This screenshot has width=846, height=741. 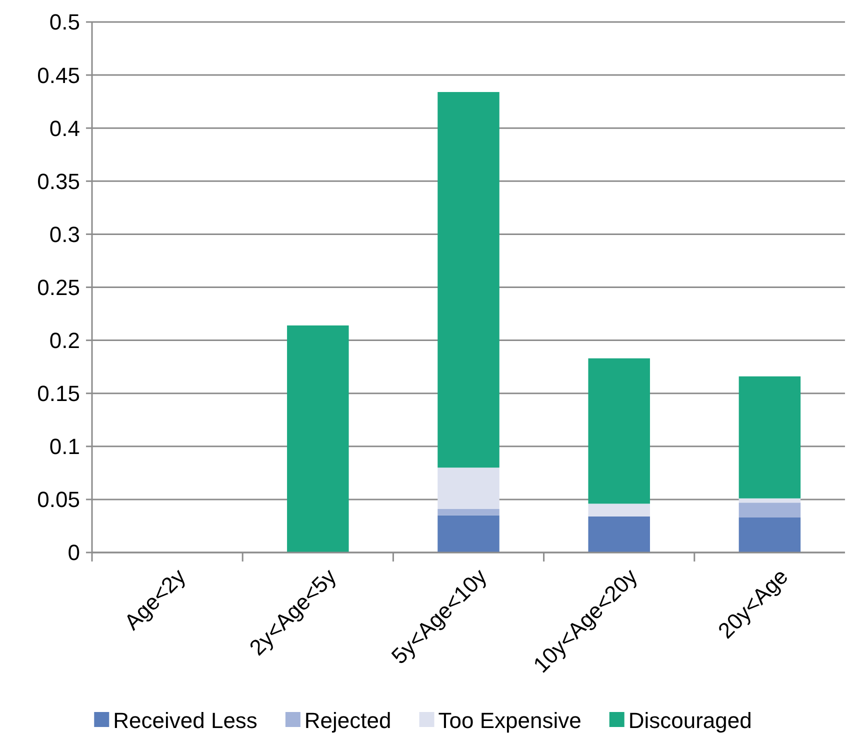 What do you see at coordinates (58, 499) in the screenshot?
I see `y-tick-label: 0.05` at bounding box center [58, 499].